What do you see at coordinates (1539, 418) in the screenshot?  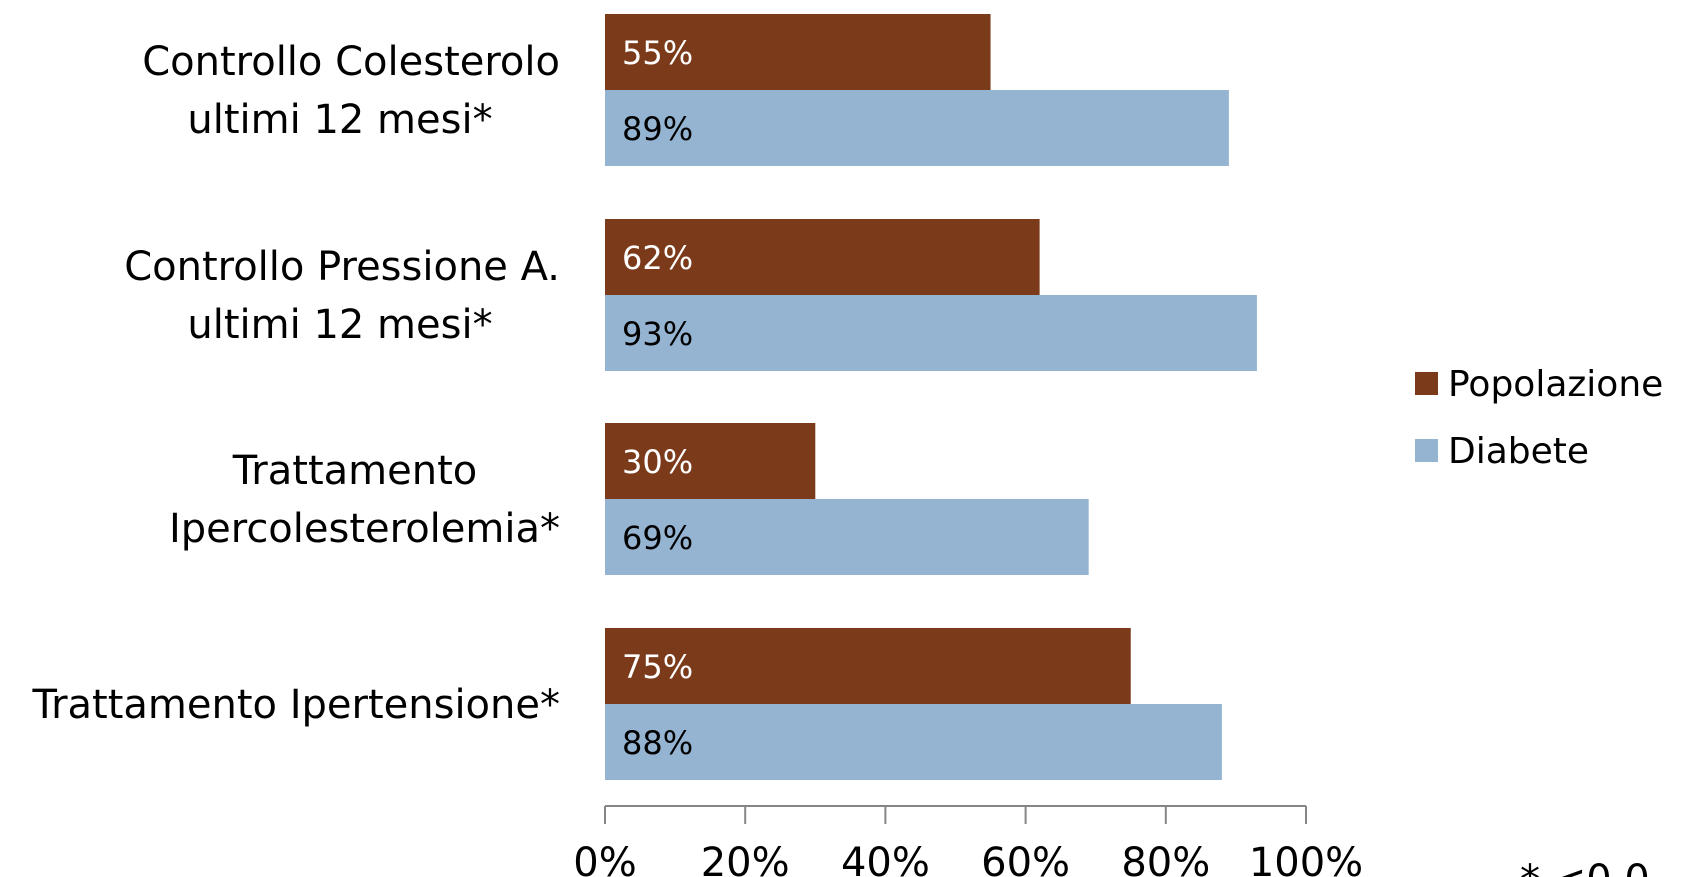 I see `legend: Popolazione Diabete` at bounding box center [1539, 418].